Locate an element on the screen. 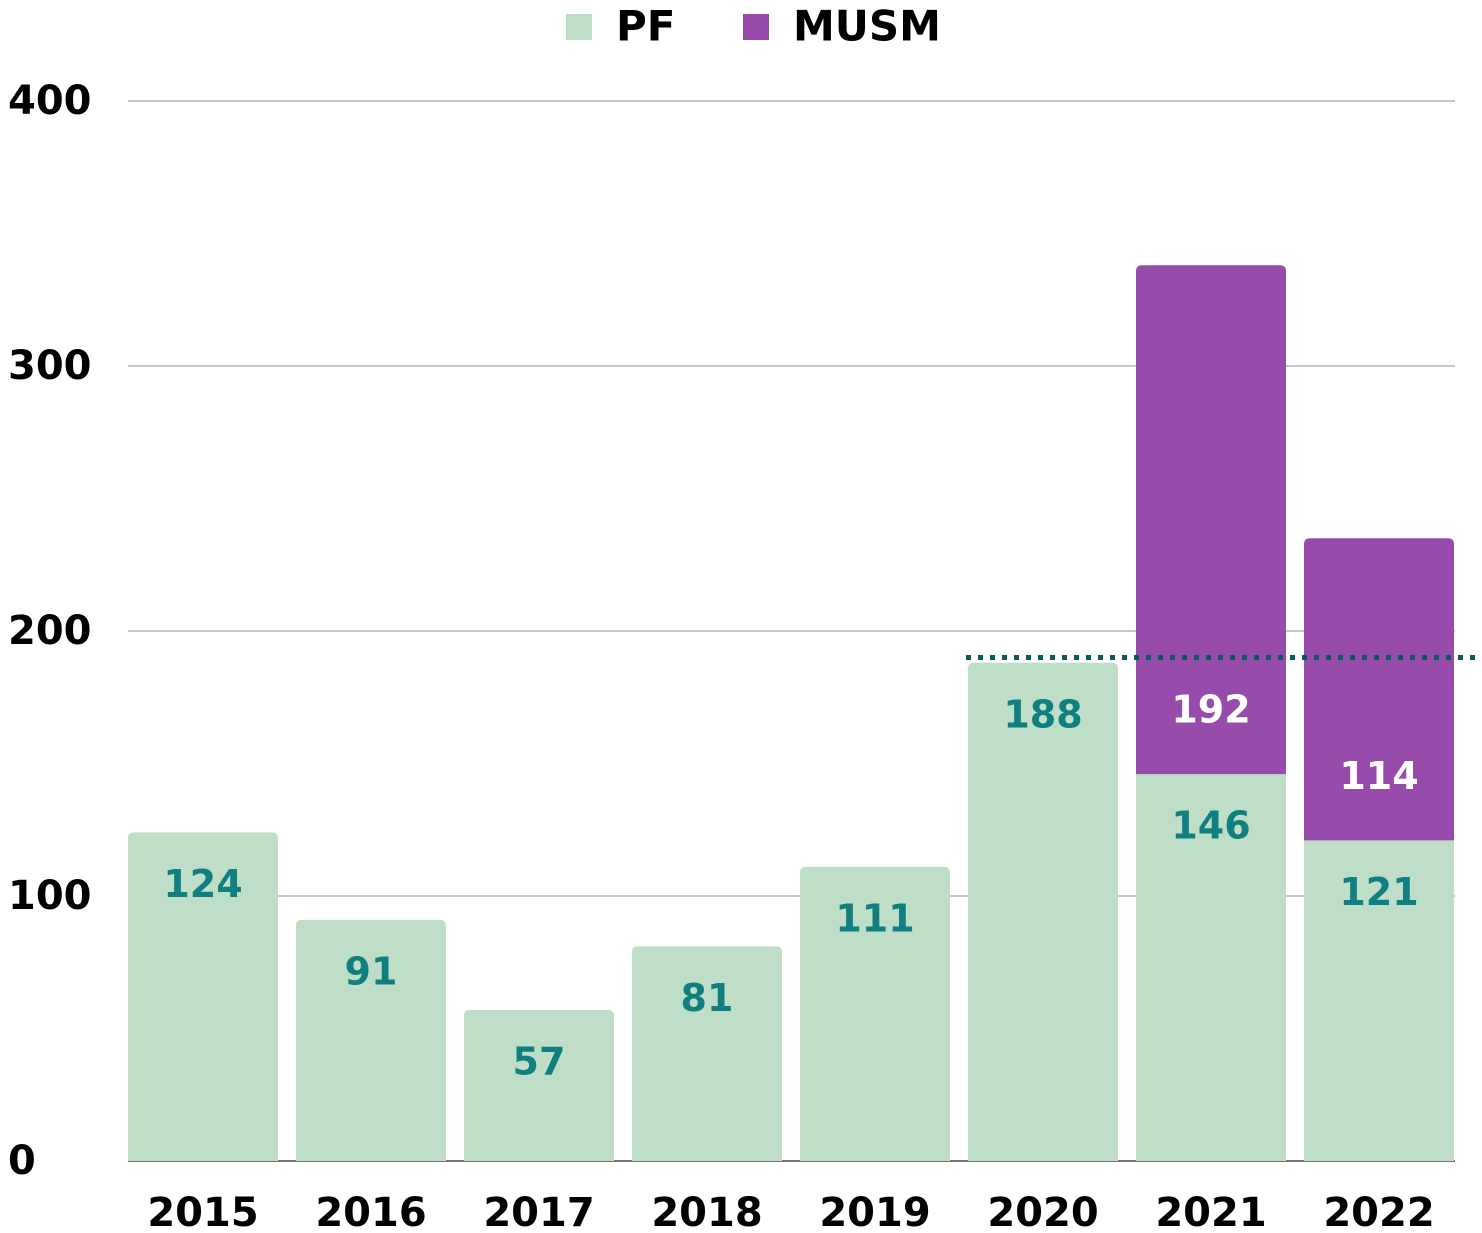 The image size is (1482, 1233). x-tick-label: 2022 is located at coordinates (1378, 1211).